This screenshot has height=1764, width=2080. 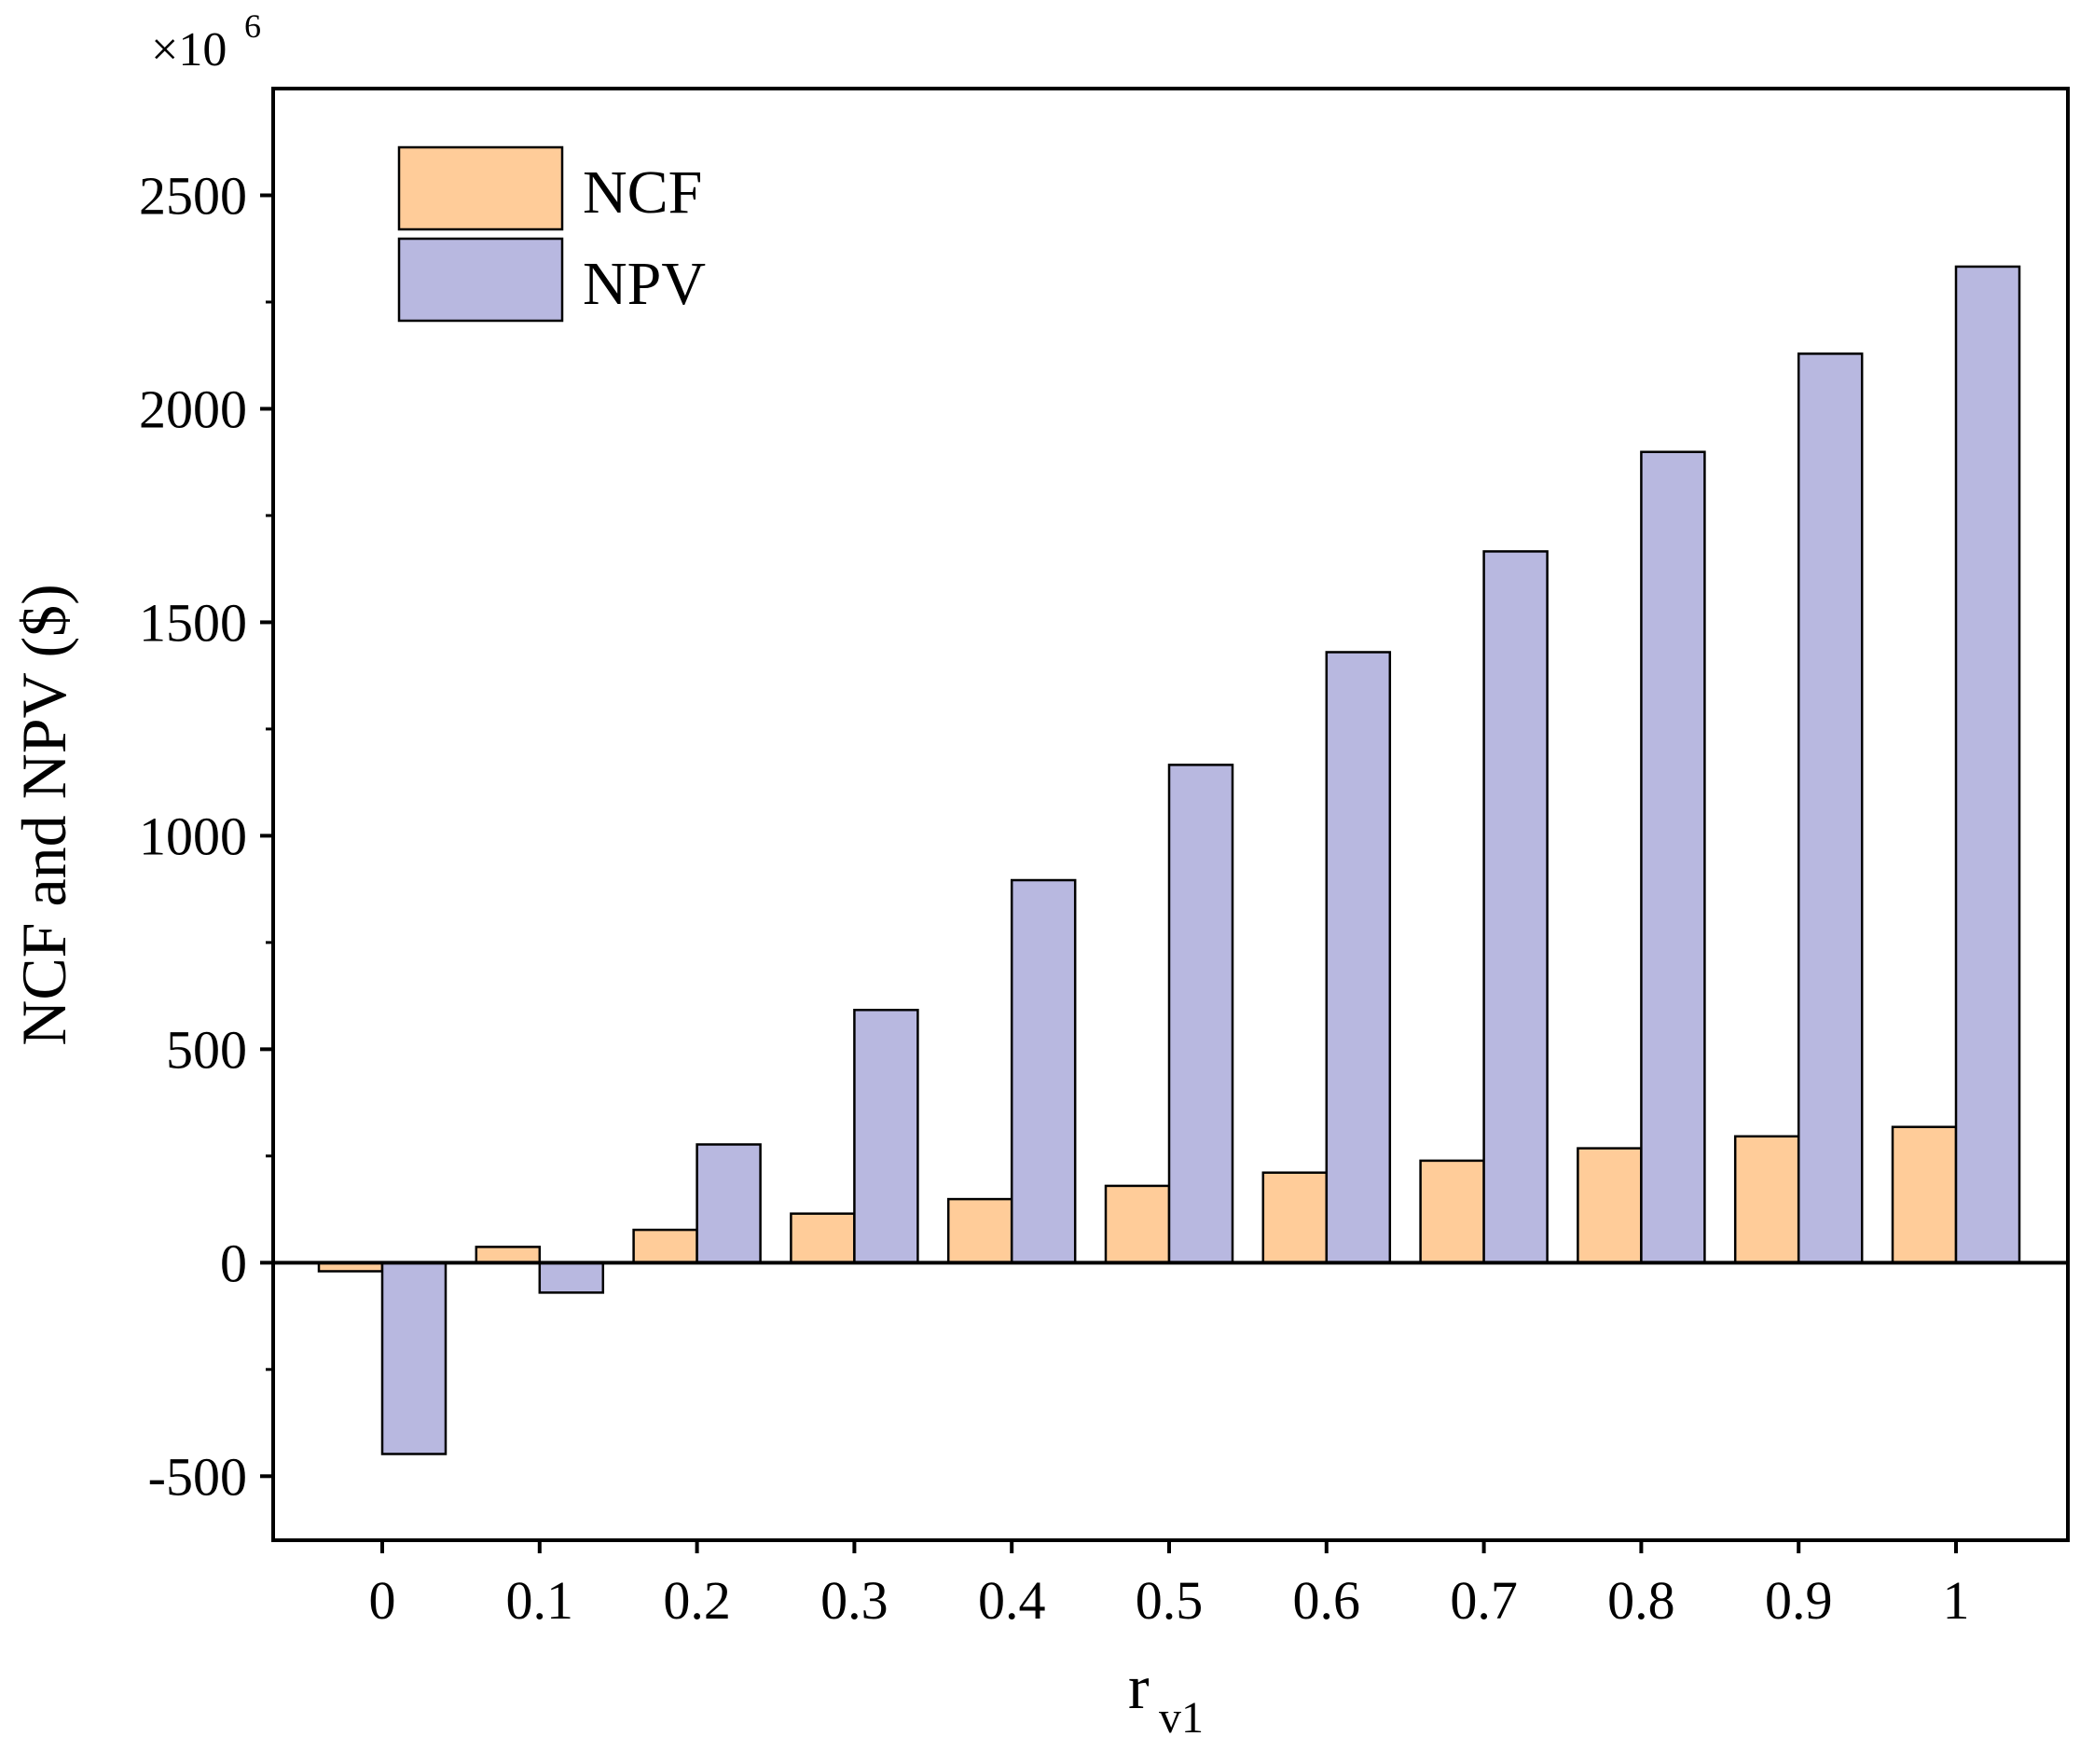 What do you see at coordinates (481, 280) in the screenshot?
I see `legend-swatch-npv` at bounding box center [481, 280].